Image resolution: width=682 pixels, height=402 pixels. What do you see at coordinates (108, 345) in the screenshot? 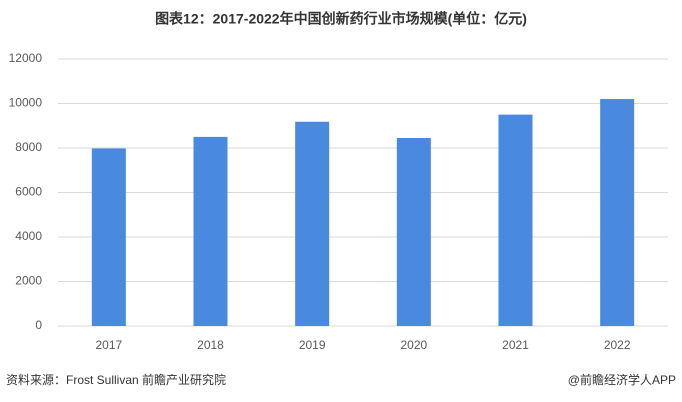
I see `x-tick-label: 2017` at bounding box center [108, 345].